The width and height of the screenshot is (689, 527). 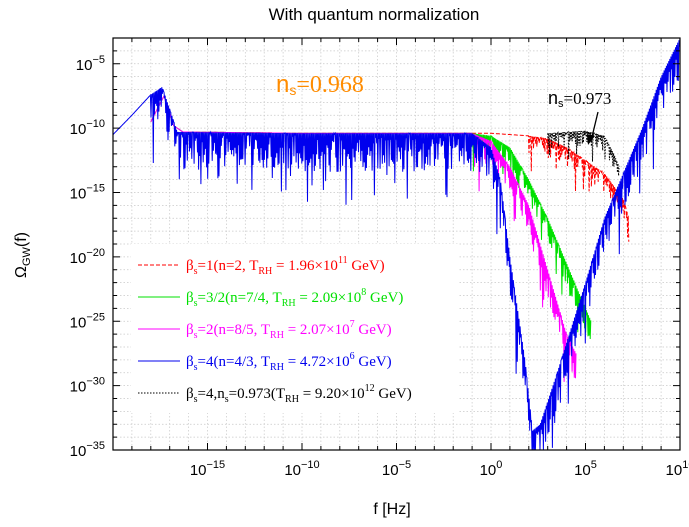 I want to click on y-tick-label: 10−20, so click(x=87, y=257).